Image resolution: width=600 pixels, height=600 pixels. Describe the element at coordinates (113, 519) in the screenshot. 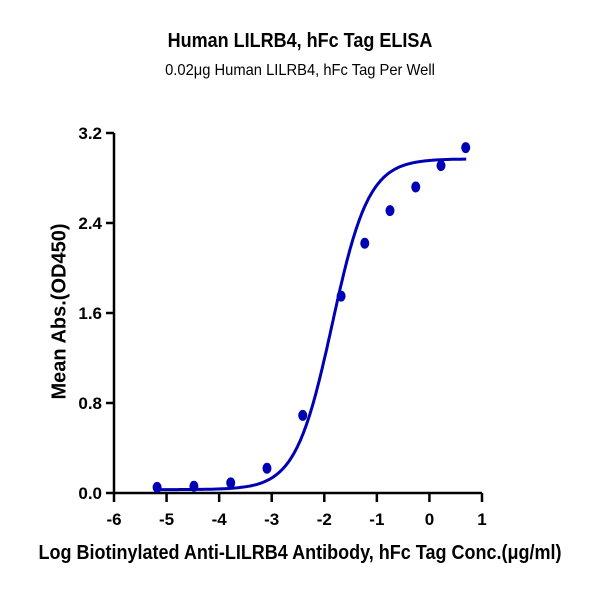

I see `x-tick-label: -6` at that location.